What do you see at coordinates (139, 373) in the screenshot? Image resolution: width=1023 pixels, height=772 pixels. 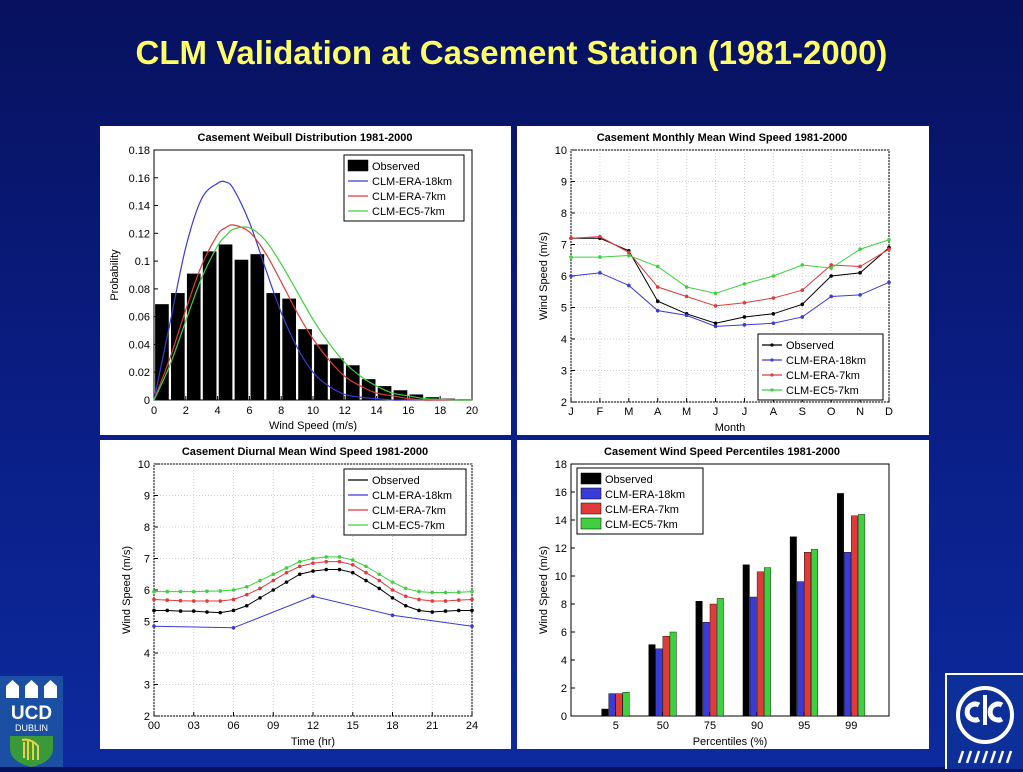 I see `y-tick-label: 0.02` at bounding box center [139, 373].